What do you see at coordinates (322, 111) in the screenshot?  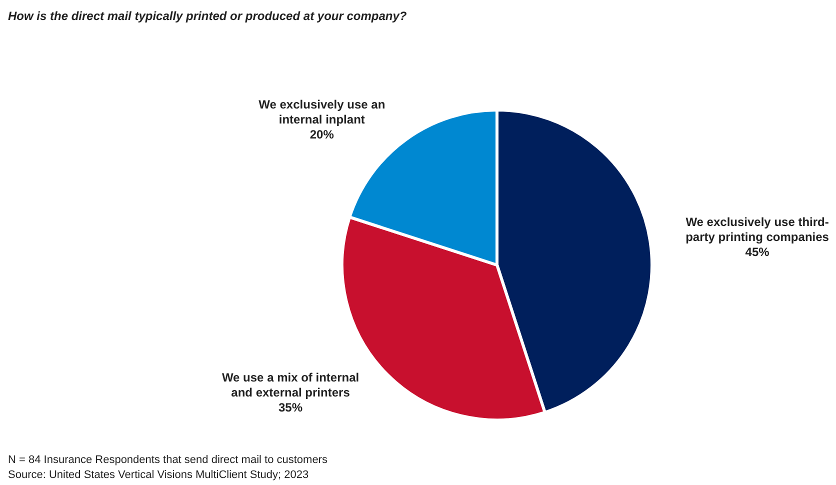 I see `slice-label: We exclusively use an internal inplant` at bounding box center [322, 111].